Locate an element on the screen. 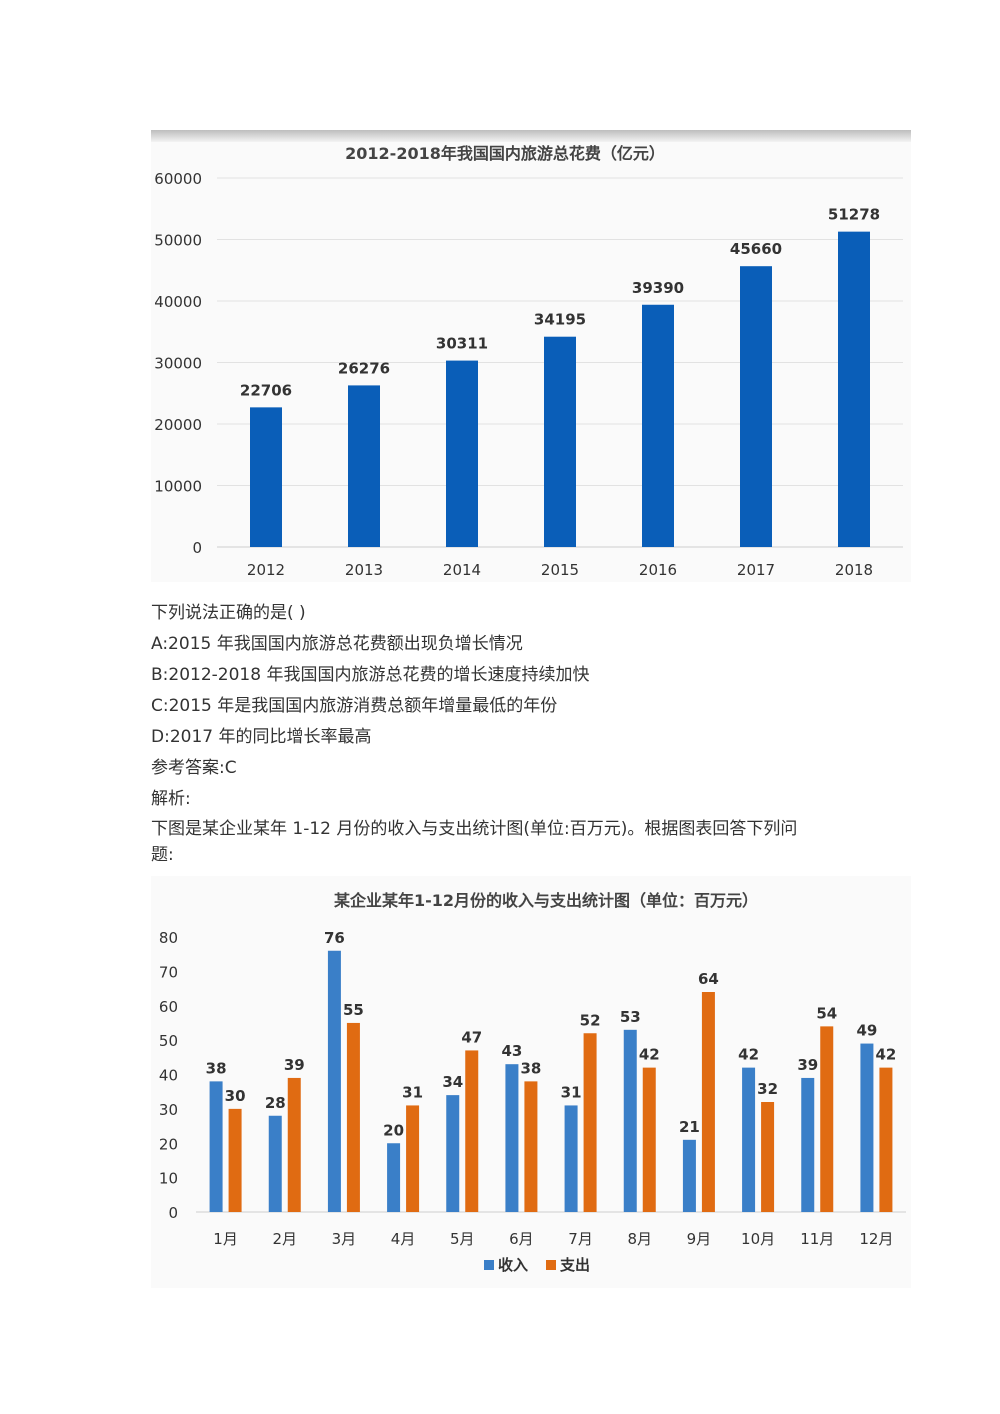  chart2-title: 某企业某年1-12月份的收入与支出统计图（单位：百万元） is located at coordinates (545, 900).